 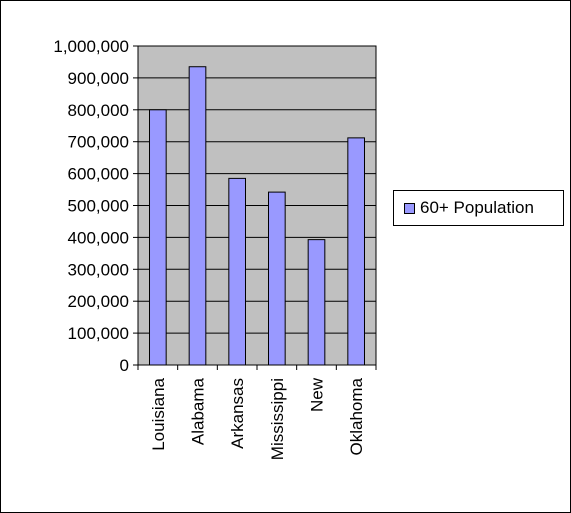 What do you see at coordinates (98, 110) in the screenshot?
I see `y-tick-label: 800,000` at bounding box center [98, 110].